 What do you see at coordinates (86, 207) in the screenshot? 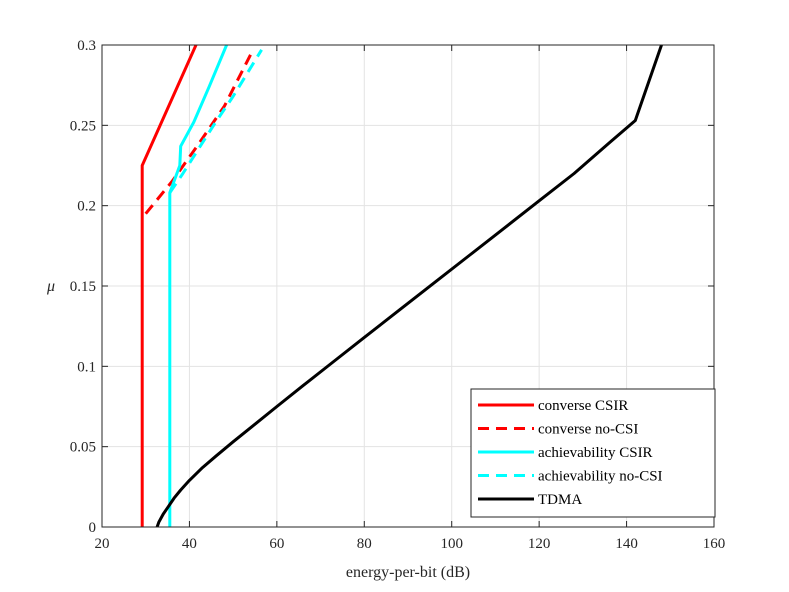
I see `y-tick-label: 0.2` at bounding box center [86, 207].